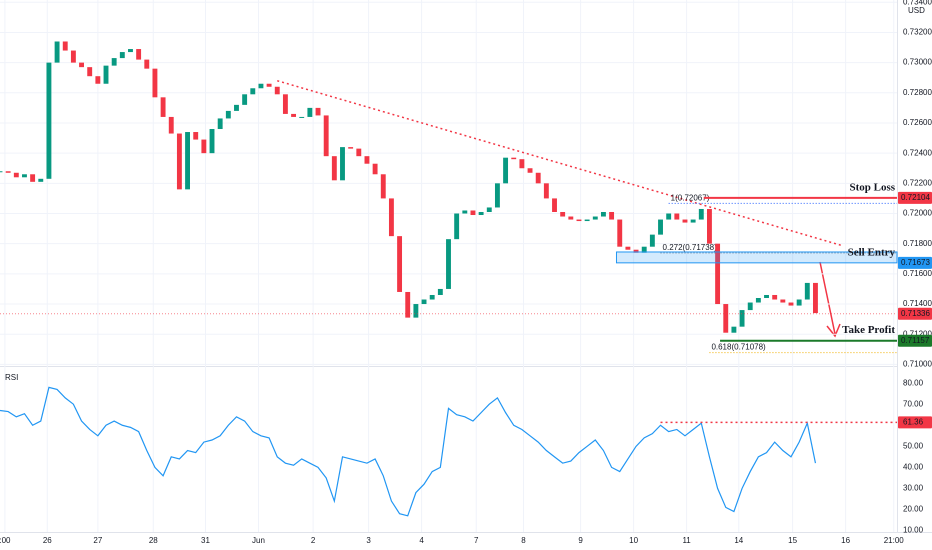  What do you see at coordinates (205, 540) in the screenshot?
I see `x-tick-label: 31` at bounding box center [205, 540].